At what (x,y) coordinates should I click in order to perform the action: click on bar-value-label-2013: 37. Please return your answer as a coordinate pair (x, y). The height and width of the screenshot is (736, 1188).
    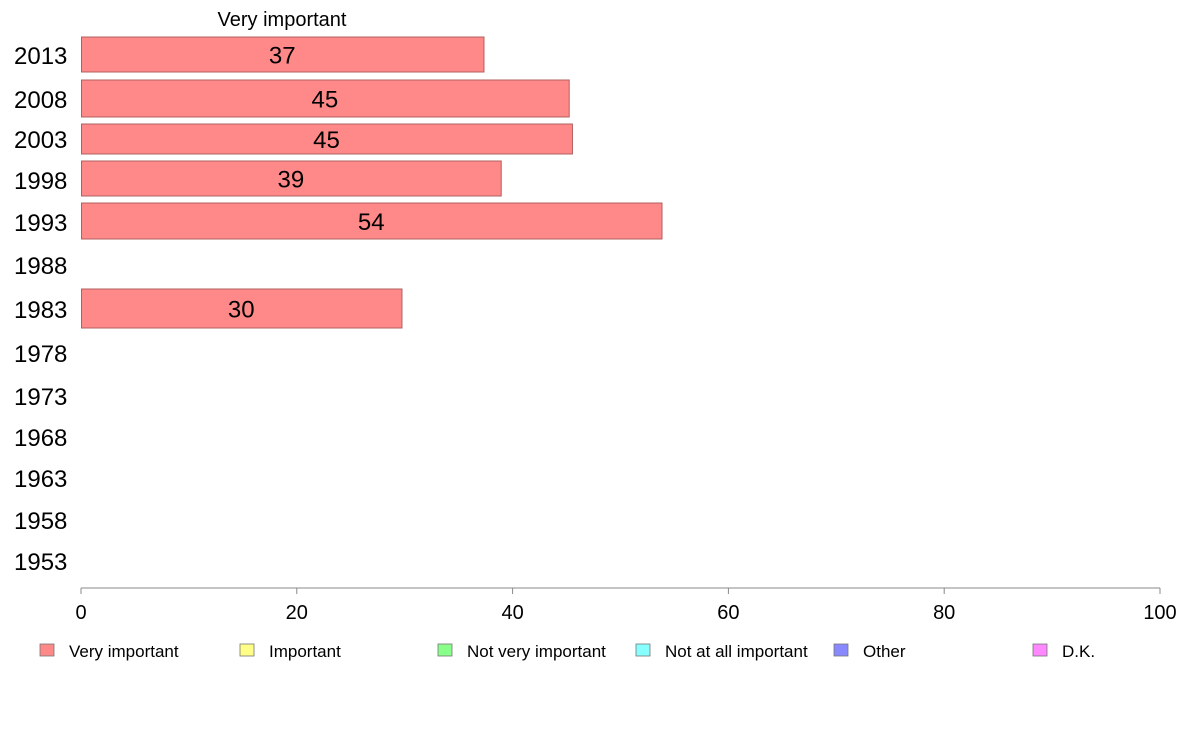
    Looking at the image, I should click on (282, 56).